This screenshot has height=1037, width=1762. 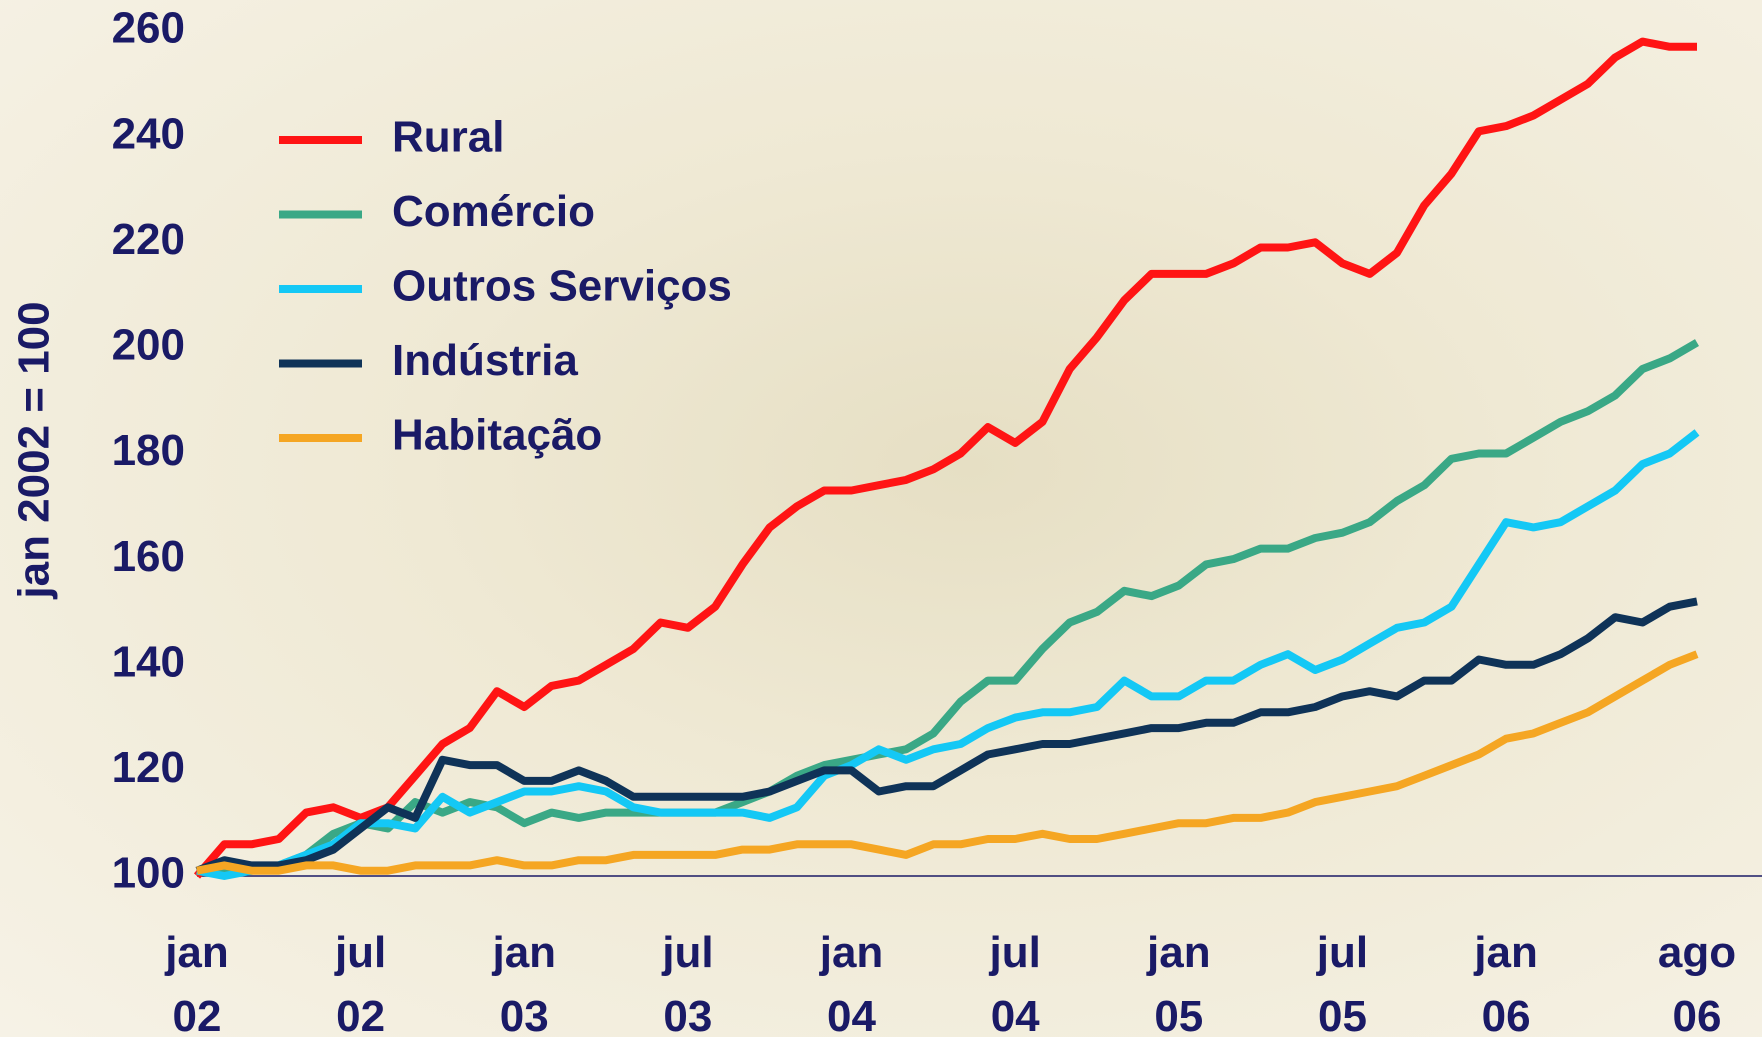 What do you see at coordinates (1342, 982) in the screenshot?
I see `x-tick-label: jul 05` at bounding box center [1342, 982].